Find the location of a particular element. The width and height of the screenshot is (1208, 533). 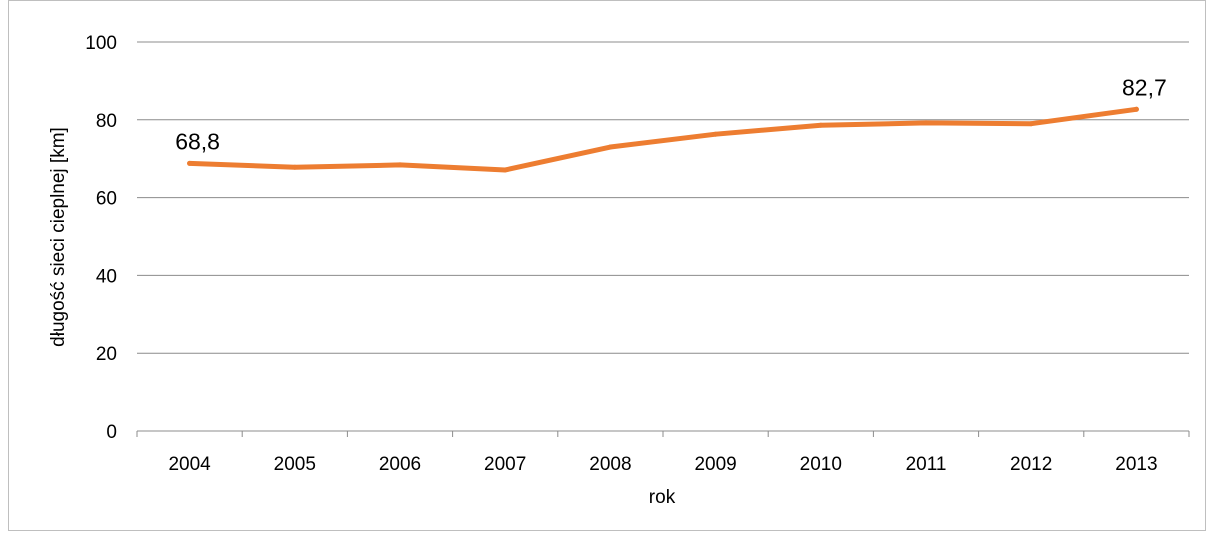

y-tick-label: 60 is located at coordinates (106, 199).